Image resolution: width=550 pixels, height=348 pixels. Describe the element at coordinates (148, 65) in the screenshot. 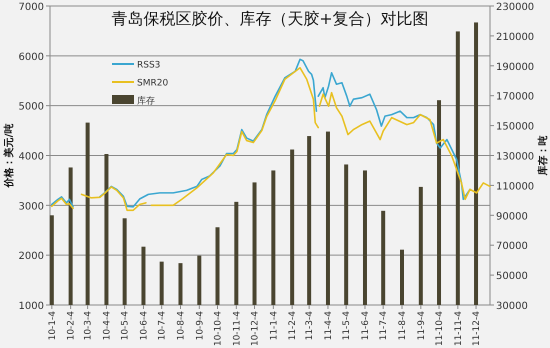

I see `legend-label: RSS3` at that location.